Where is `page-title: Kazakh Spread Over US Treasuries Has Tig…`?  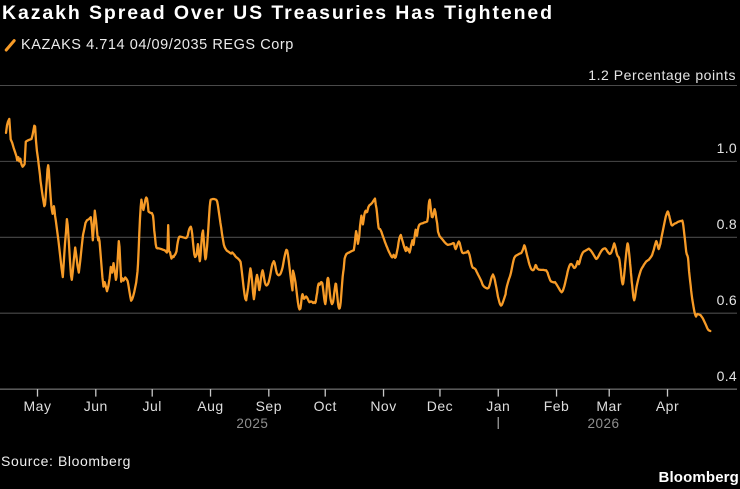
page-title: Kazakh Spread Over US Treasuries Has Tig… is located at coordinates (278, 12).